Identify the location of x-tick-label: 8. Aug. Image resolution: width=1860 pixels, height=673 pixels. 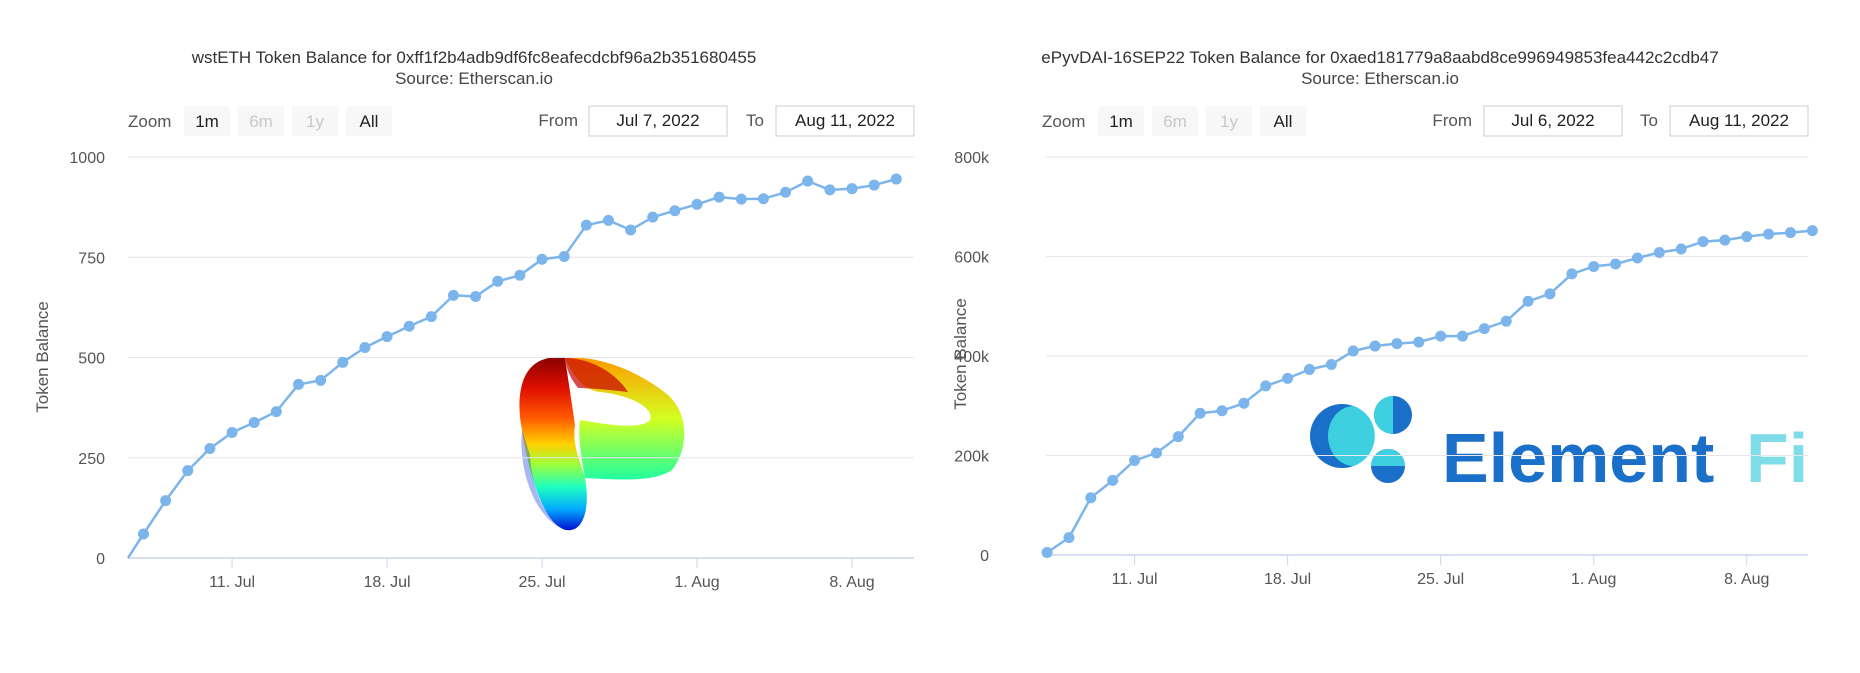
(851, 582).